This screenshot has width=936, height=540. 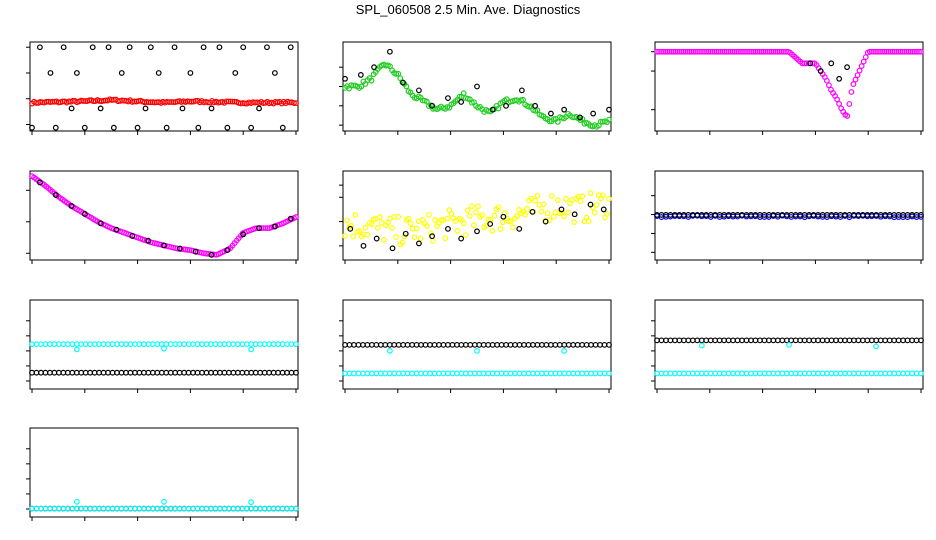 I want to click on plot-frame, so click(x=477, y=215).